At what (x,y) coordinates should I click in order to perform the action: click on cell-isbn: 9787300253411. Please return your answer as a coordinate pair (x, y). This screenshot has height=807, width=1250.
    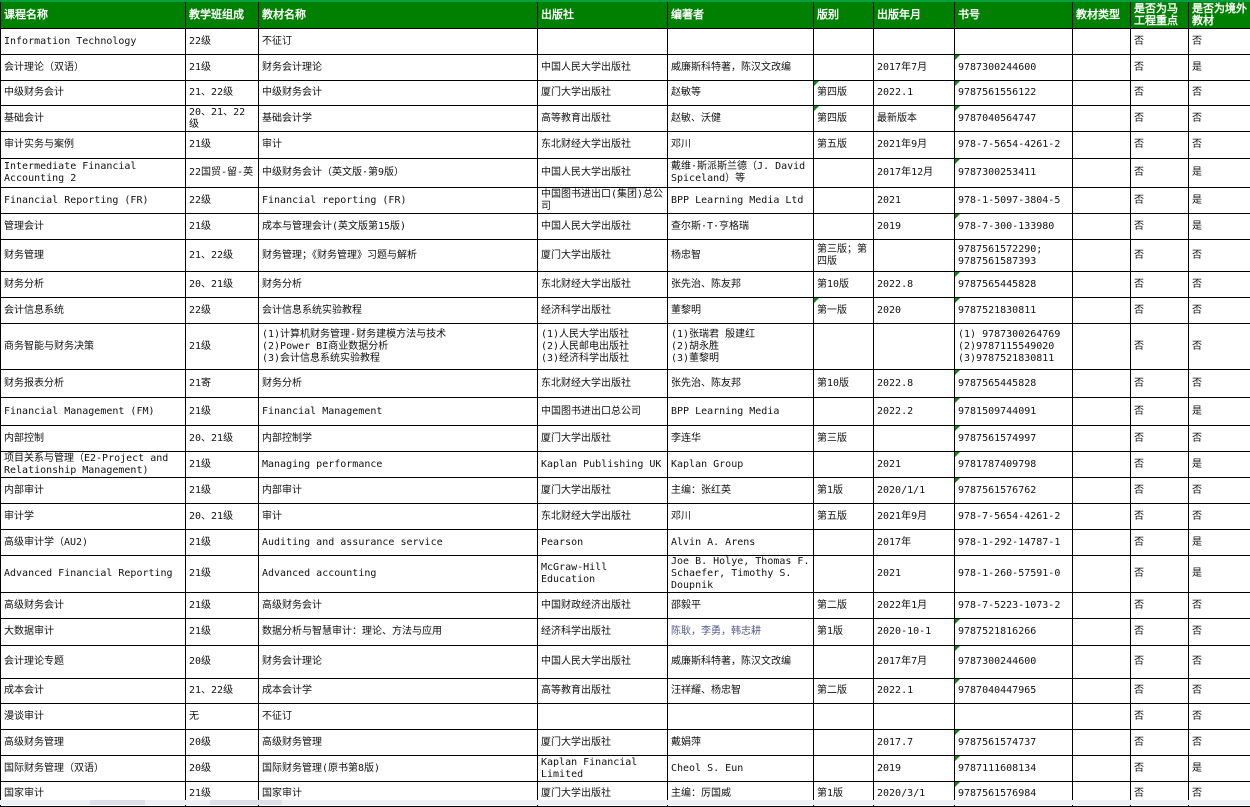
    Looking at the image, I should click on (1014, 173).